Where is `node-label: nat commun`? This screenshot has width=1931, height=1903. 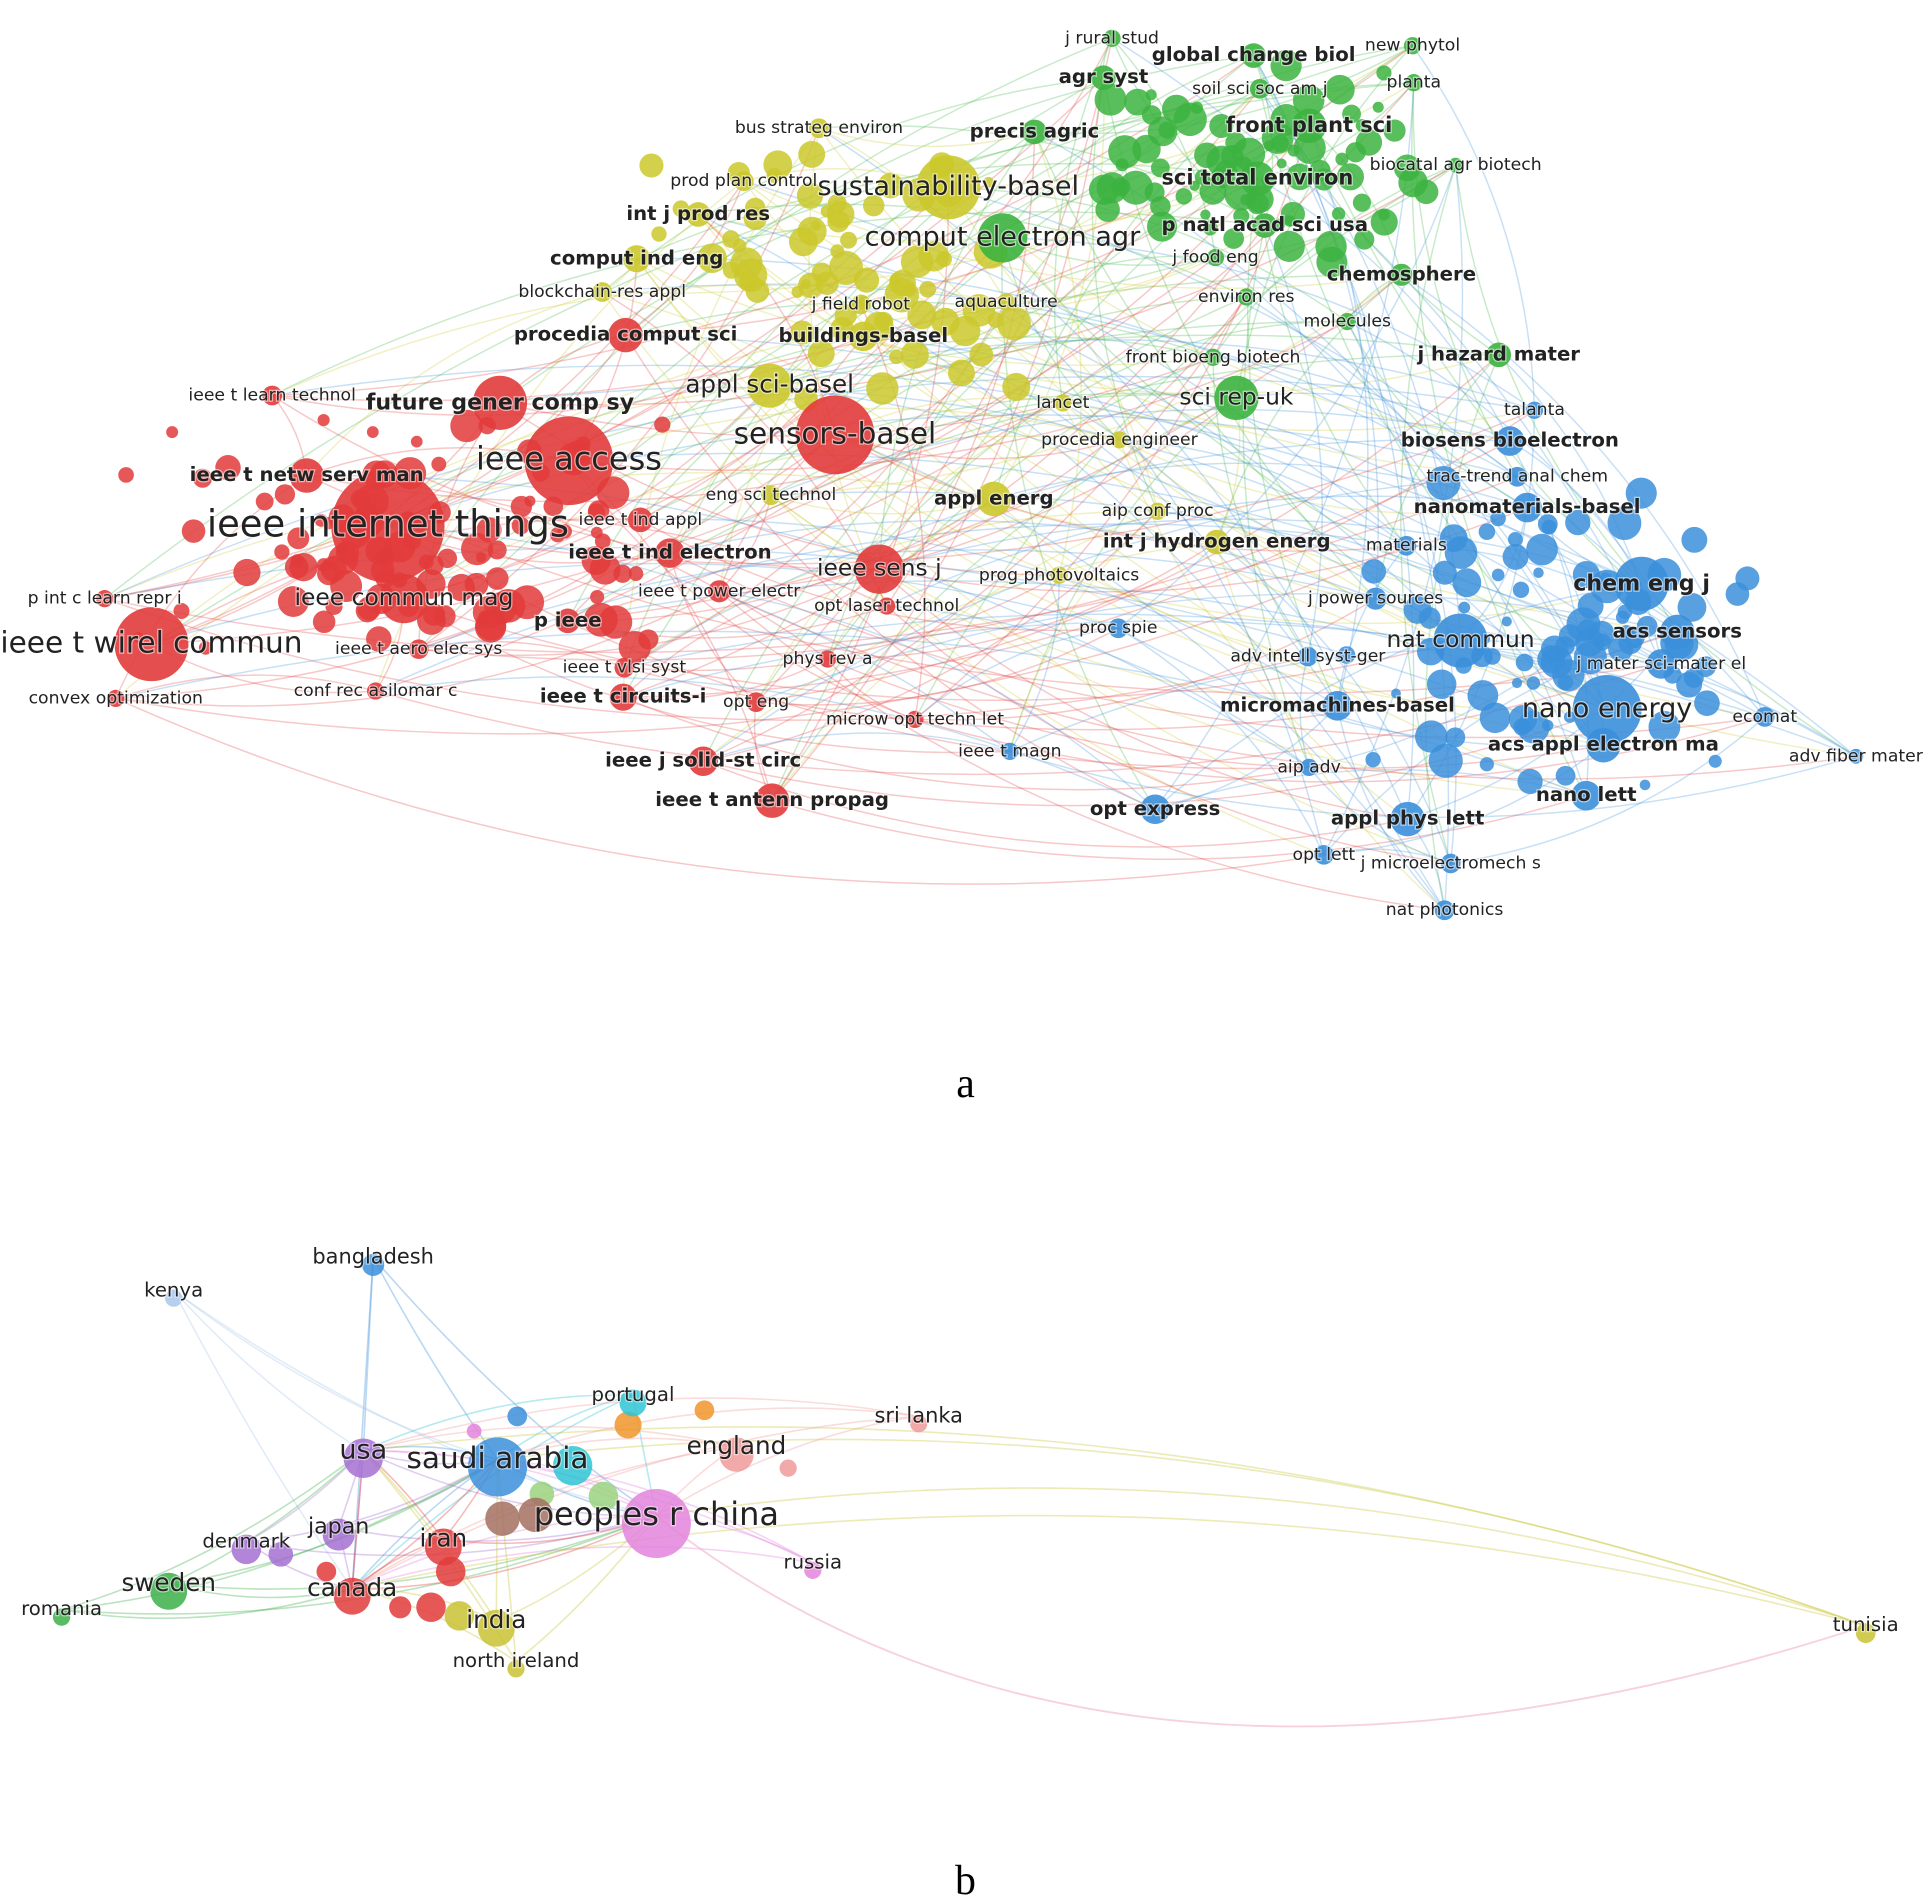
node-label: nat commun is located at coordinates (1461, 639).